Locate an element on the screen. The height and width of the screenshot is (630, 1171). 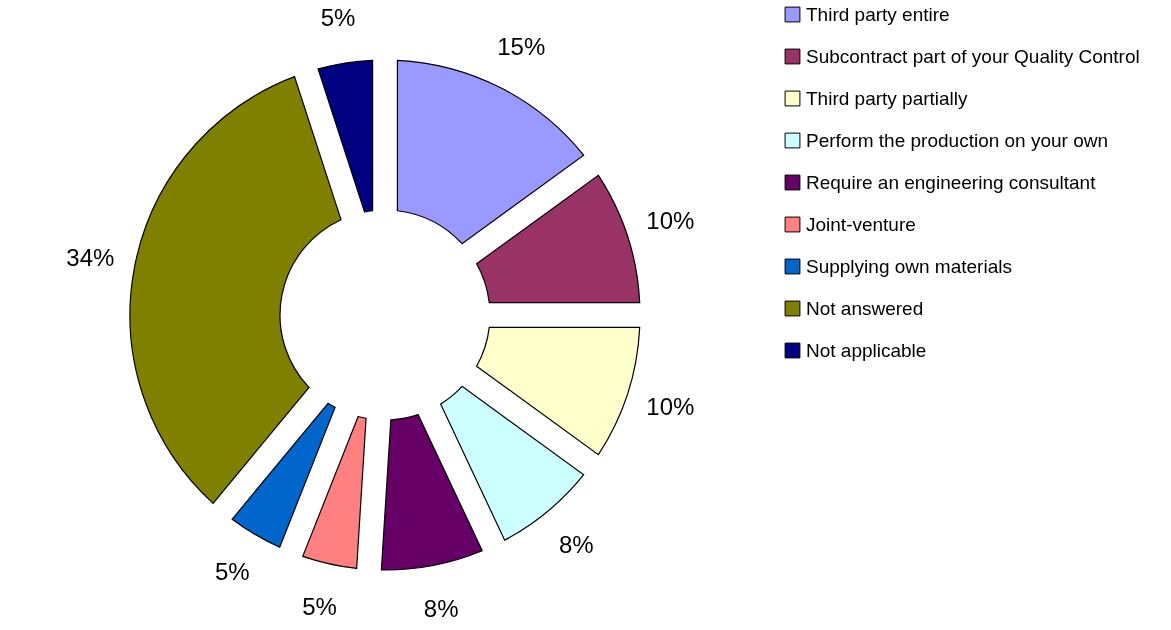
legend-label: Supplying own materials is located at coordinates (909, 266).